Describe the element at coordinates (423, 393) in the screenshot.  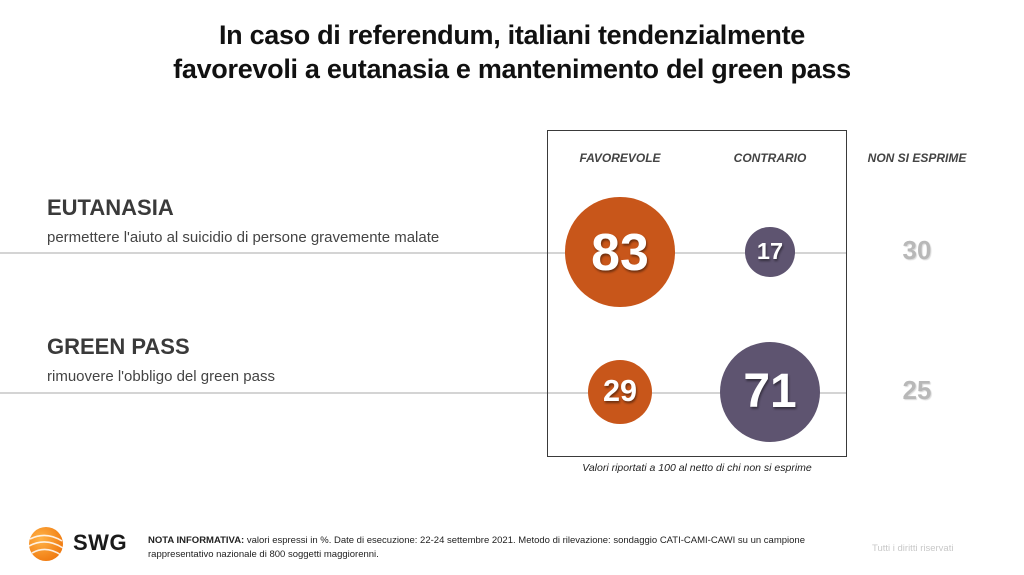
I see `row-line-green-pass` at that location.